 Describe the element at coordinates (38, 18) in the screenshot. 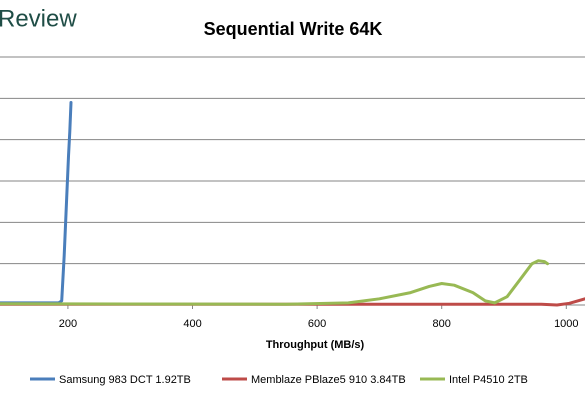

I see `logo: Review` at that location.